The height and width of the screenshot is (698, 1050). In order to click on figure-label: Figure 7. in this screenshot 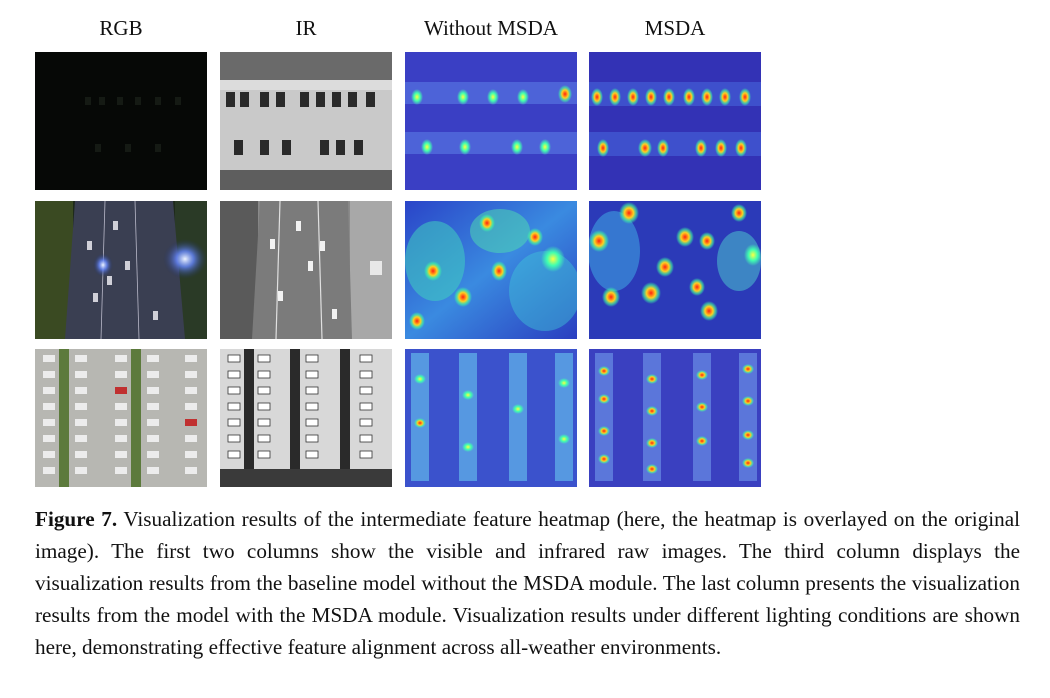, I will do `click(76, 519)`.